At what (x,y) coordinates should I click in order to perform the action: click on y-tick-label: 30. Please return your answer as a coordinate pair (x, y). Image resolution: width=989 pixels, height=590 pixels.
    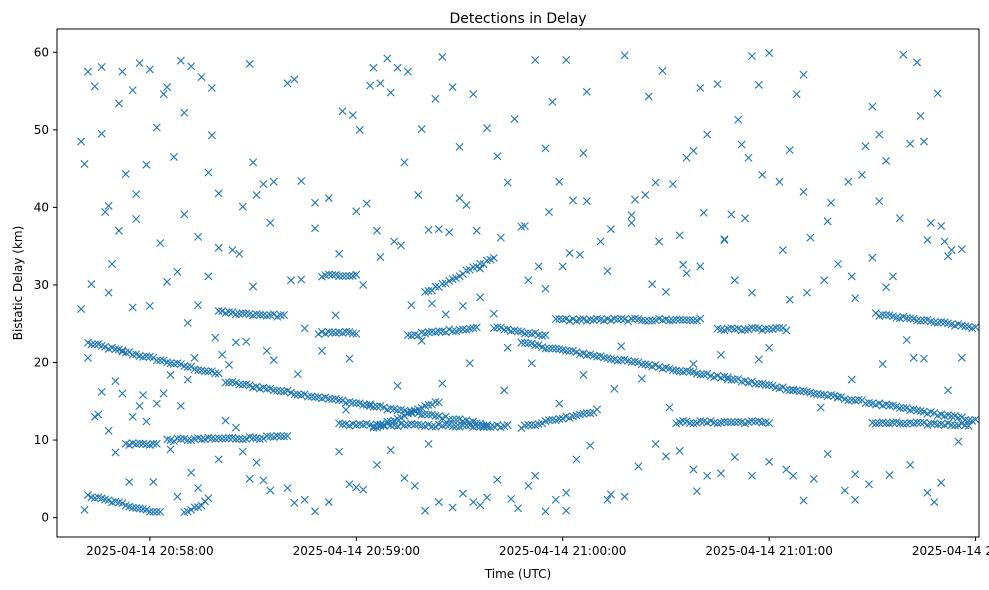
    Looking at the image, I should click on (41, 285).